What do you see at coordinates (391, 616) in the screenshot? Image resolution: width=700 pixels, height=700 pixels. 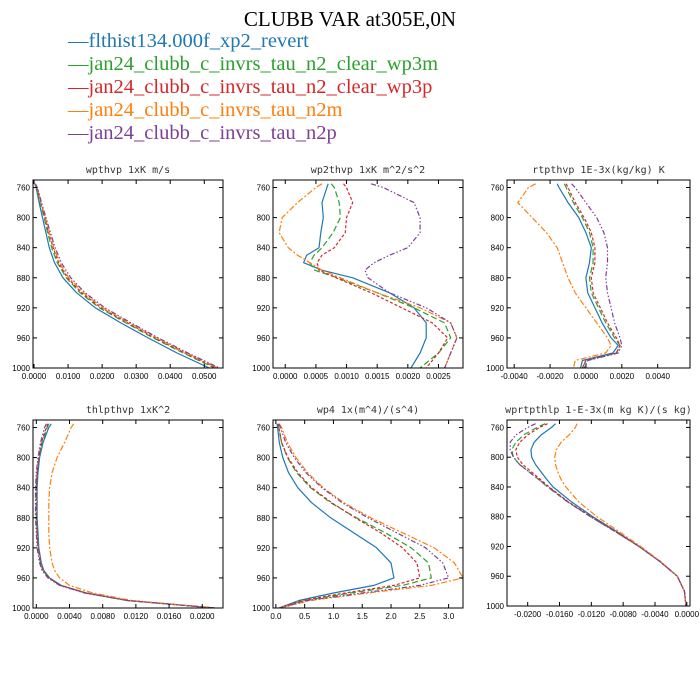 I see `x-tick-label: 2.0` at bounding box center [391, 616].